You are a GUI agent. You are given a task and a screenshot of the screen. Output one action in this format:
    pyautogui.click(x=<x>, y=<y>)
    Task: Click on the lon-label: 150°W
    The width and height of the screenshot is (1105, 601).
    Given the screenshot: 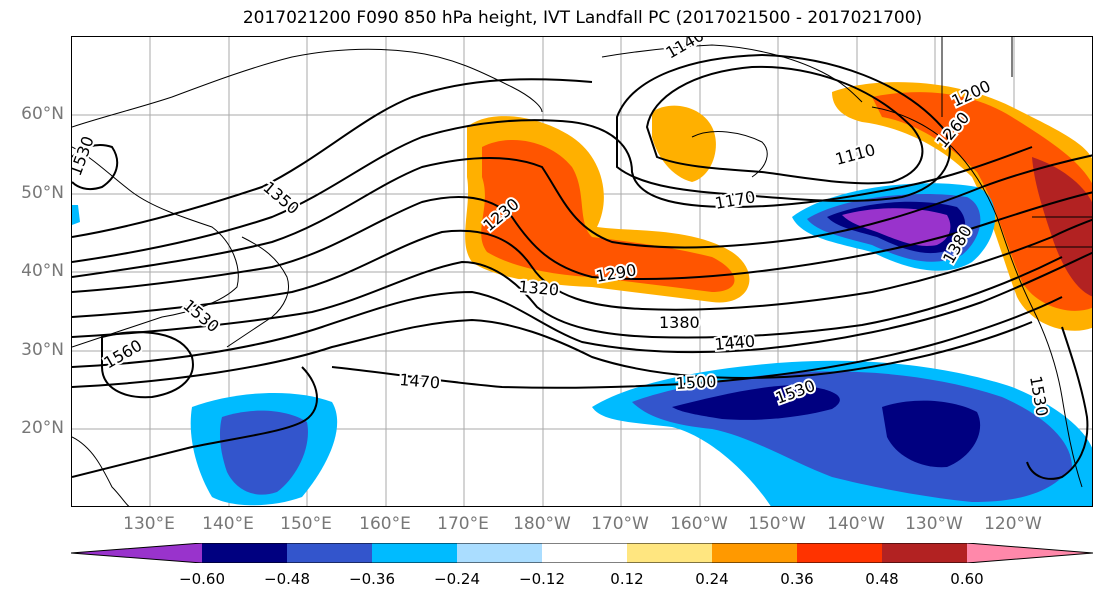 What is the action you would take?
    pyautogui.click(x=777, y=524)
    